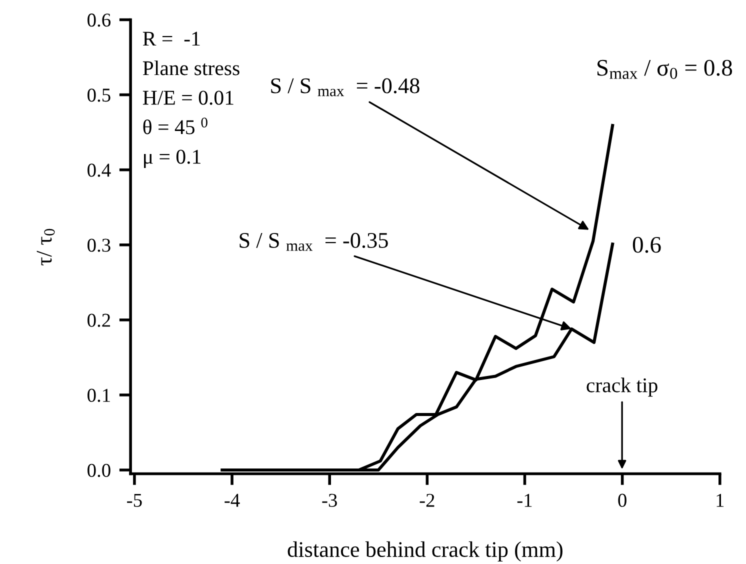 The width and height of the screenshot is (746, 564). Describe the element at coordinates (427, 500) in the screenshot. I see `x-tick-label: -2` at that location.